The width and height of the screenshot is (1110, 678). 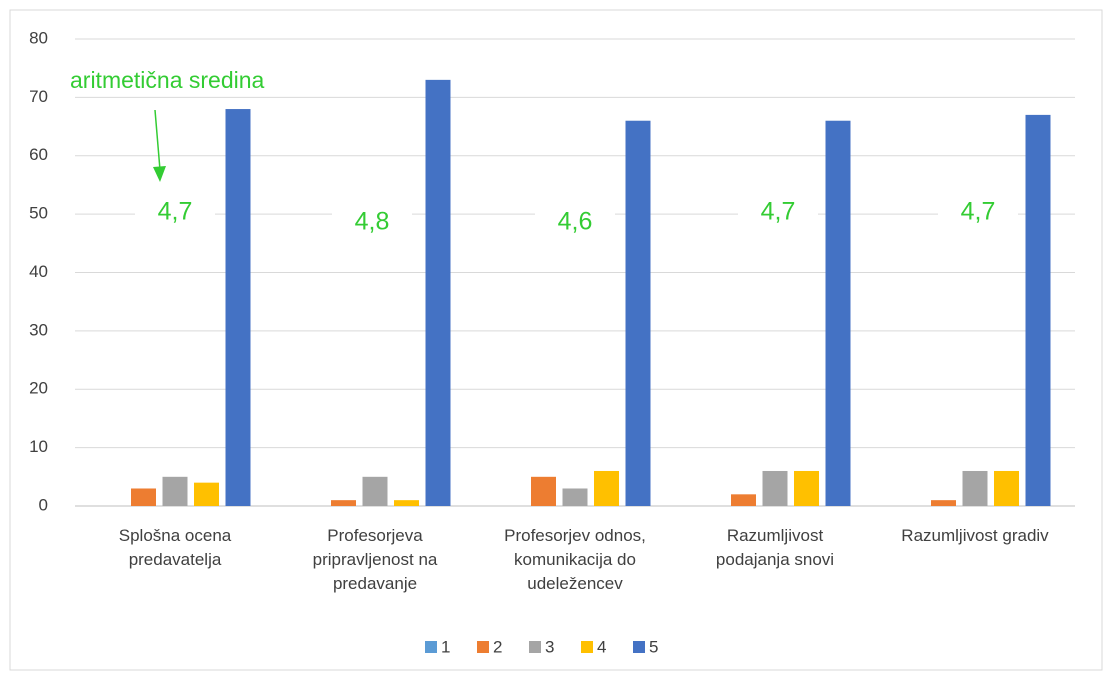 I want to click on y-tick-label: 30, so click(x=38, y=329).